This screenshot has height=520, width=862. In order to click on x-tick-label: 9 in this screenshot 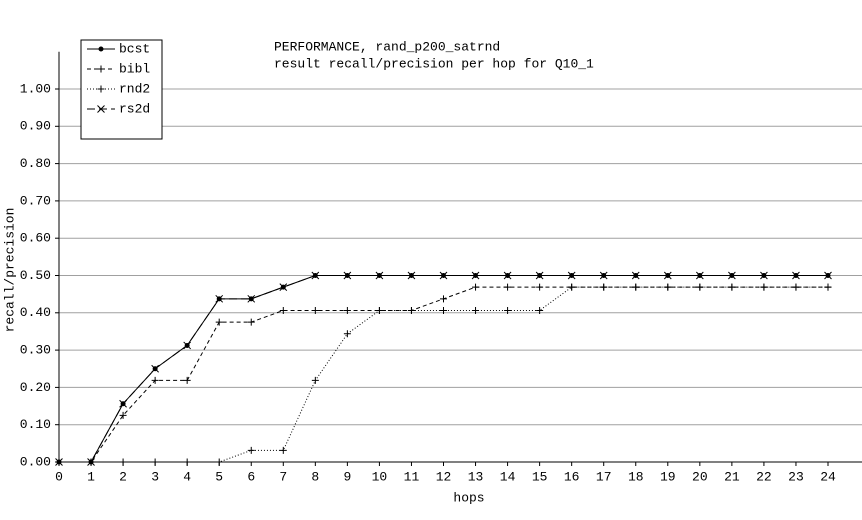, I will do `click(347, 476)`.